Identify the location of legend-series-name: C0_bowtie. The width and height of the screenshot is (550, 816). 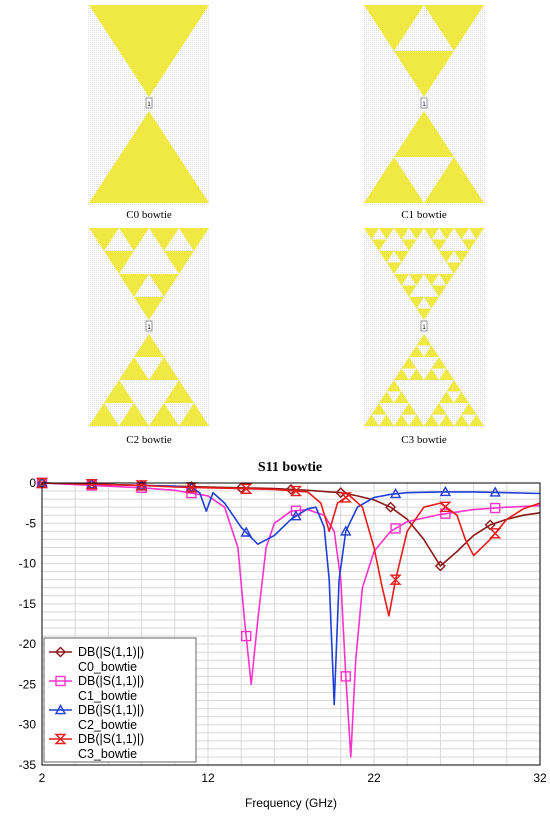
(107, 667).